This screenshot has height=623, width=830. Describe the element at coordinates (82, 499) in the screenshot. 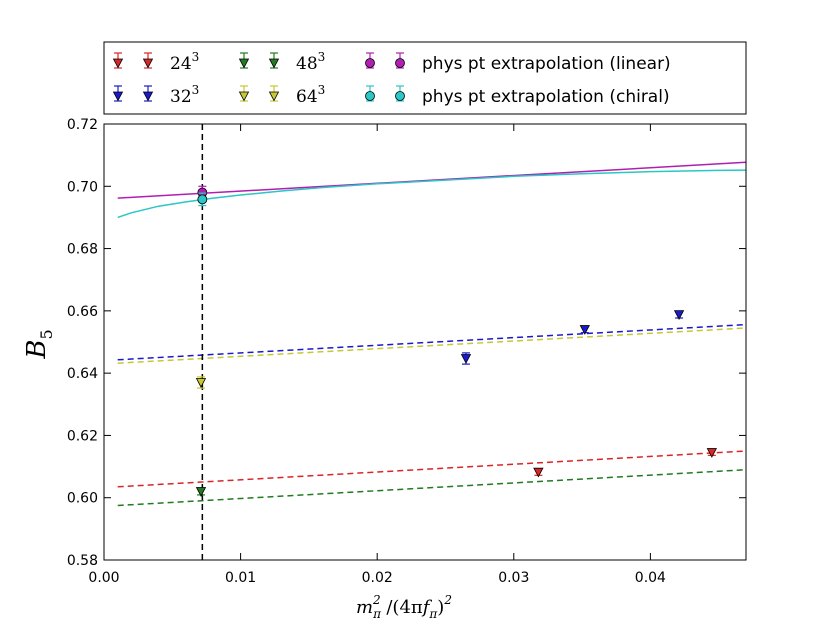

I see `y-tick-label: 0.60` at that location.